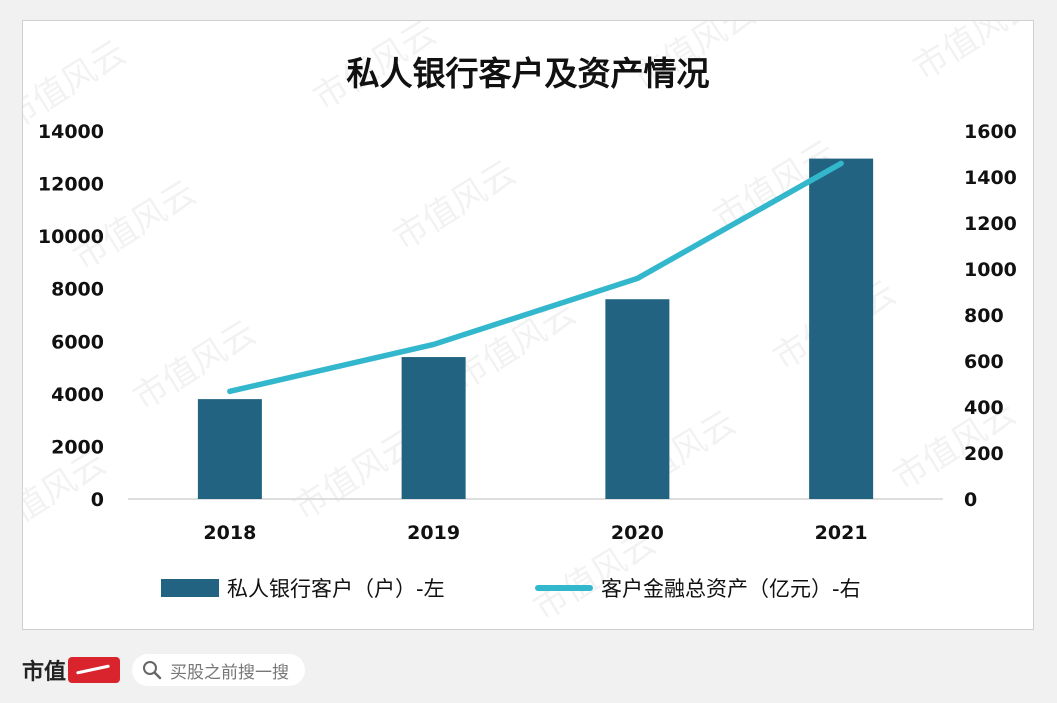 The image size is (1057, 703). Describe the element at coordinates (564, 588) in the screenshot. I see `legend-line-swatch` at that location.